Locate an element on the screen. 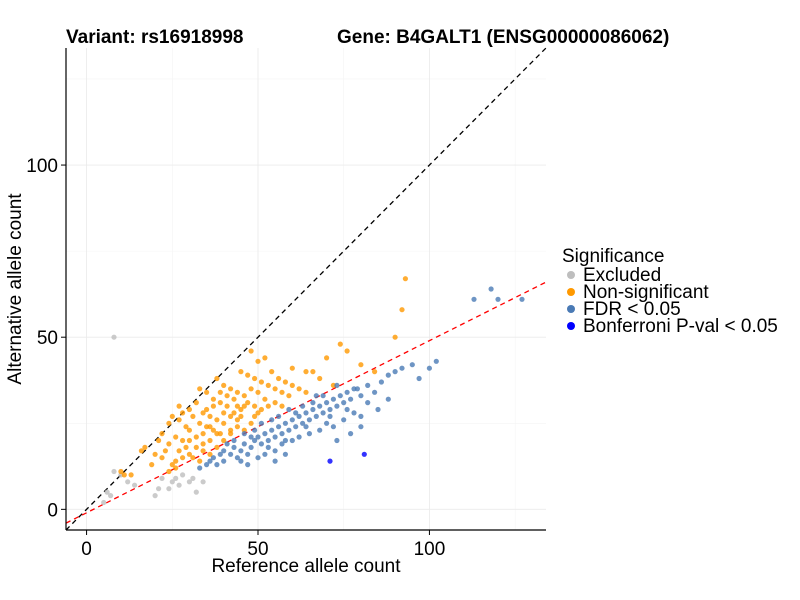  legend-label-non-significant: Non-significant is located at coordinates (646, 292).